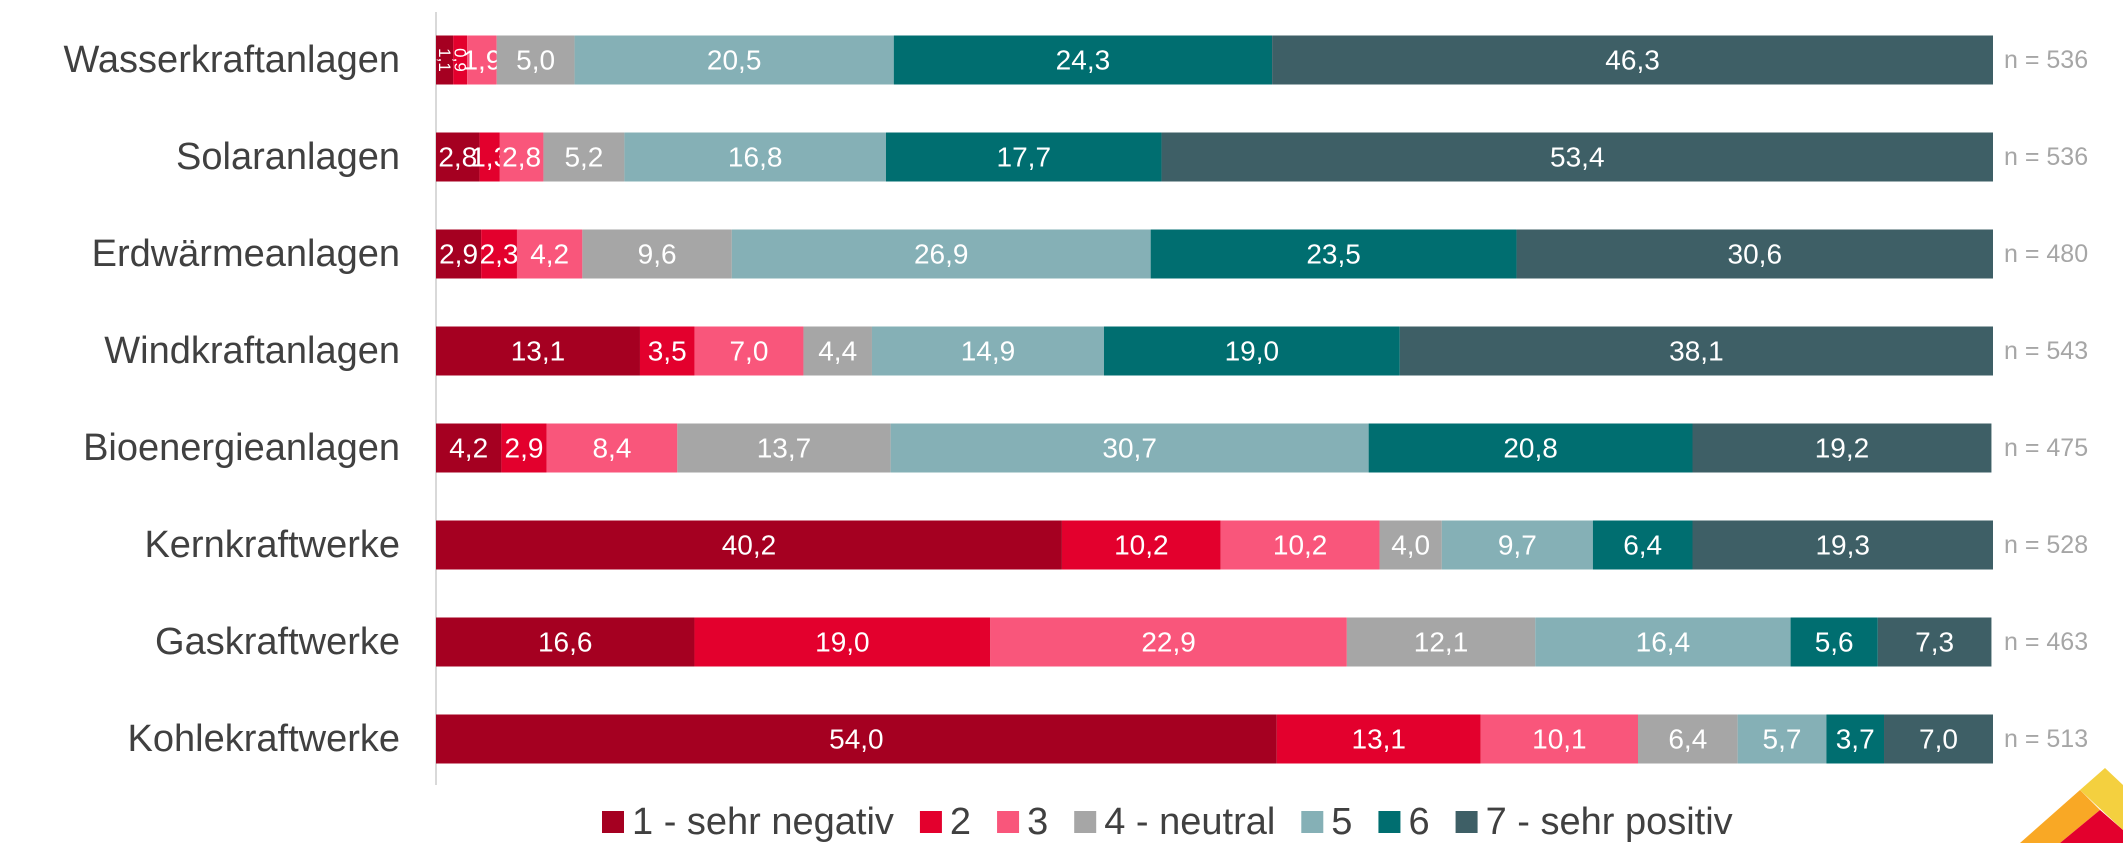 This screenshot has width=2123, height=843. Describe the element at coordinates (1341, 822) in the screenshot. I see `legend-label: 5` at that location.